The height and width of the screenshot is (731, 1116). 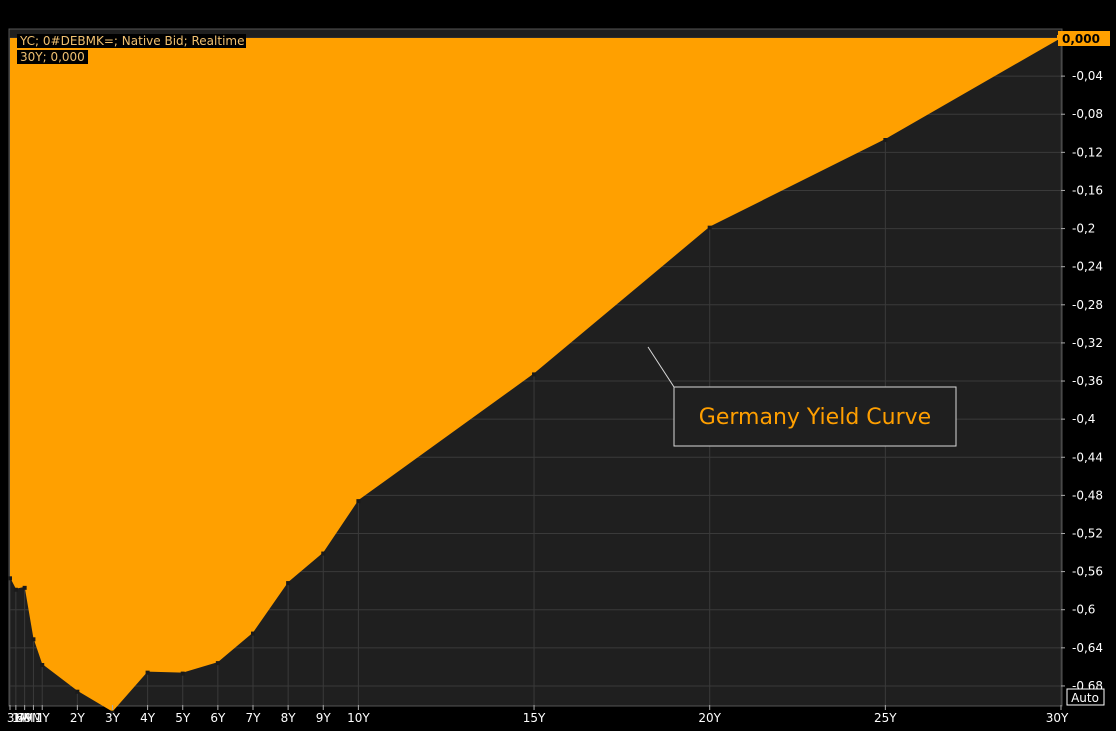 I want to click on y-tick-label: -0,6, so click(x=1083, y=610).